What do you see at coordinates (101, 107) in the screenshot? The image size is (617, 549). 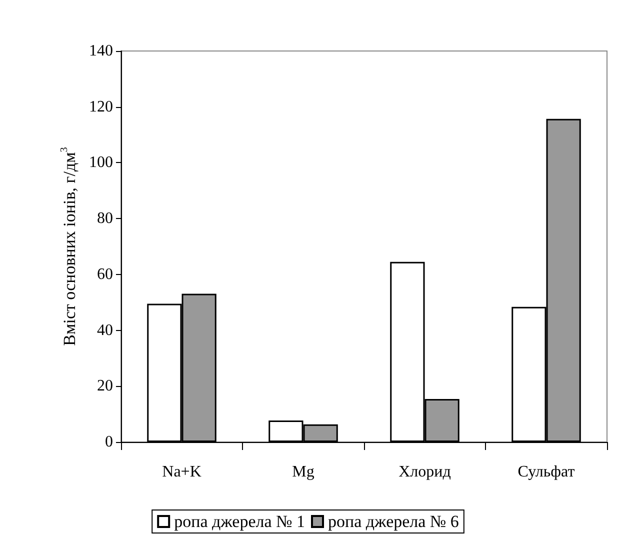 I see `y-tick-label: 120` at bounding box center [101, 107].